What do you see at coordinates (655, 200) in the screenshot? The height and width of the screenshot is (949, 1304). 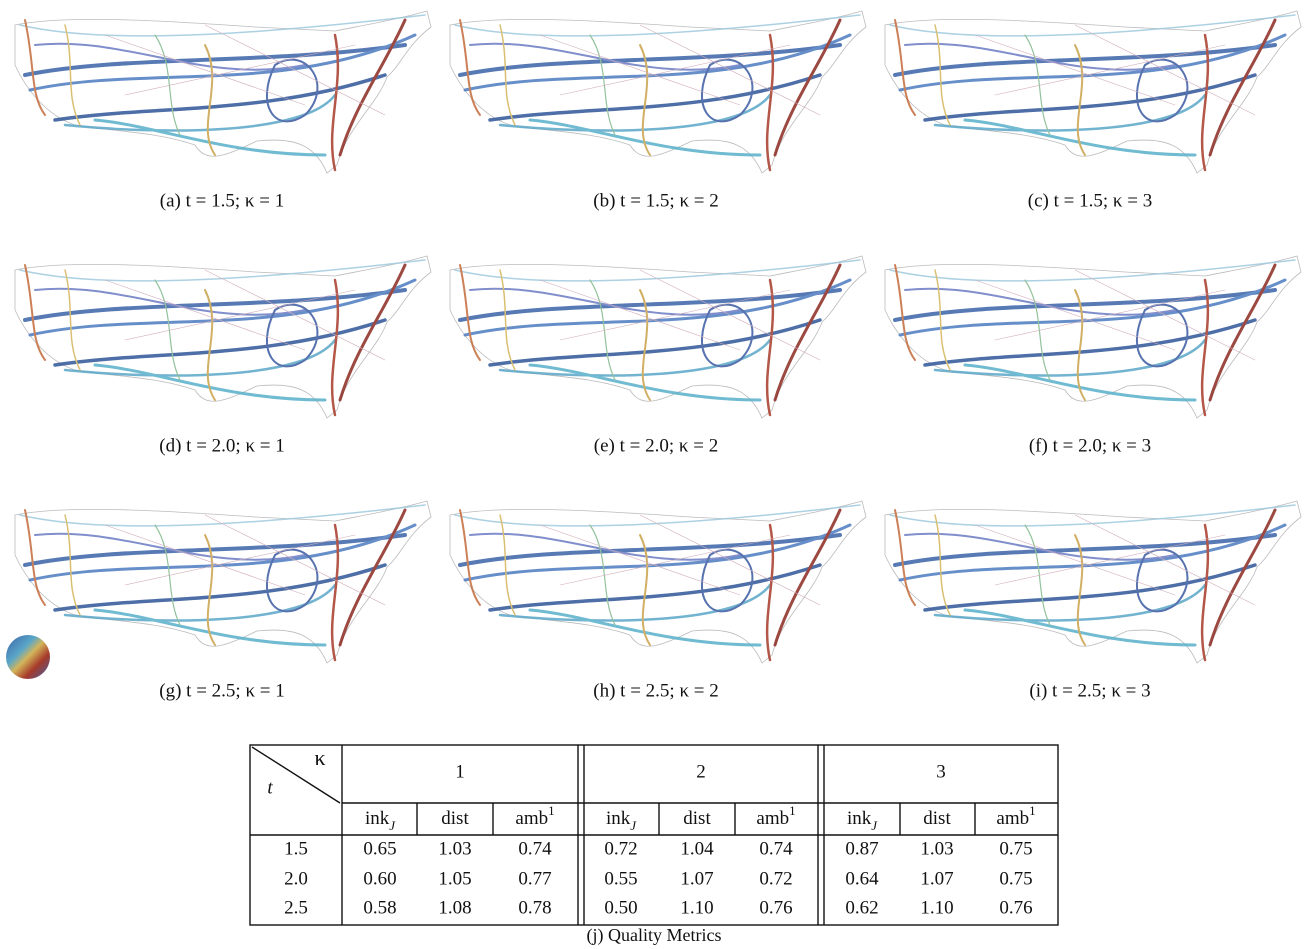 I see `panel-caption: (b) t = 1.5; κ = 2` at bounding box center [655, 200].